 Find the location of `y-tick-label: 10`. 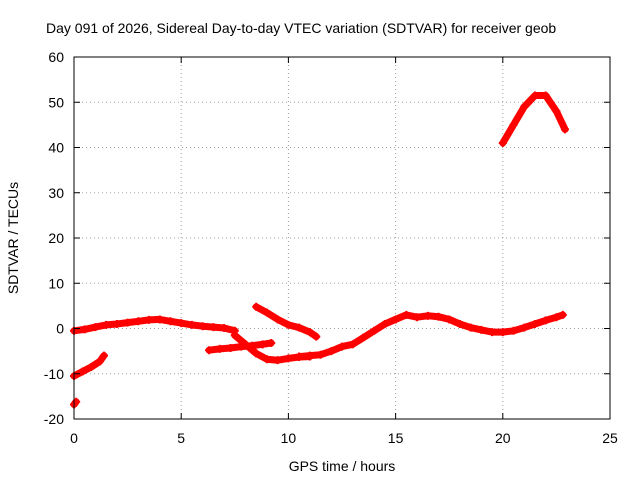

y-tick-label: 10 is located at coordinates (56, 283).